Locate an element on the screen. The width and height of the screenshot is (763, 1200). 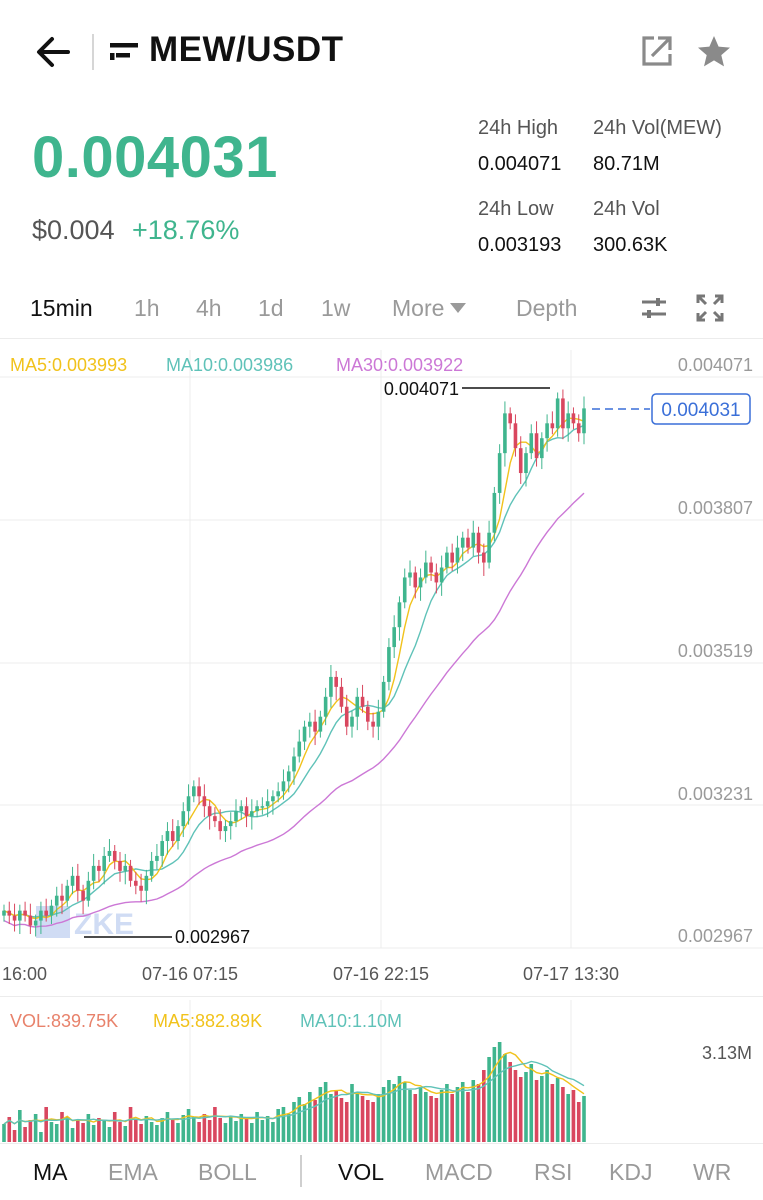
vol-base-label: 24h Vol(MEW) is located at coordinates (657, 128).